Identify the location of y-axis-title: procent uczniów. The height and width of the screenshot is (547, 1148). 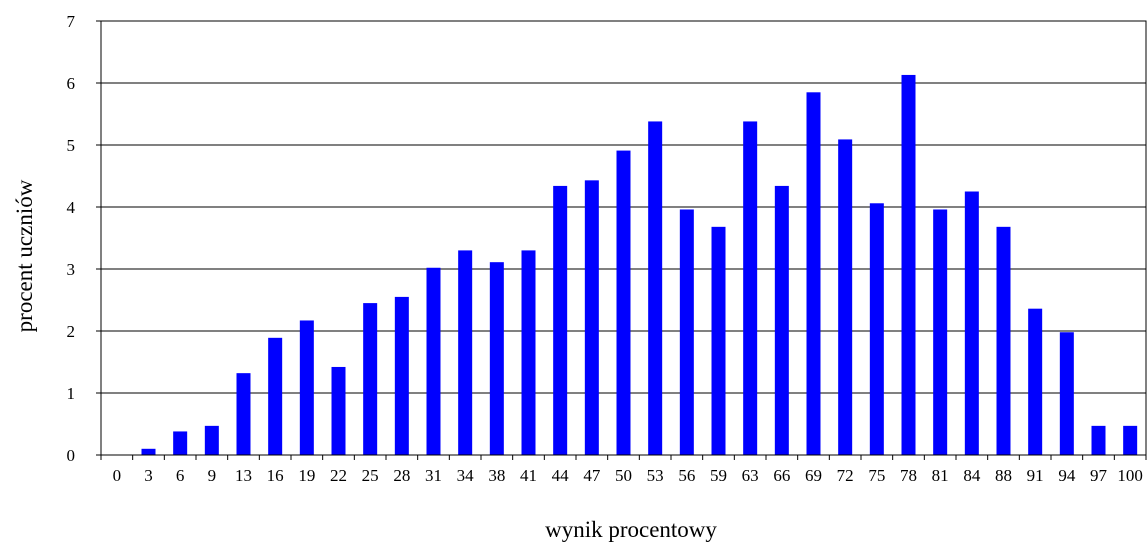
(24, 255).